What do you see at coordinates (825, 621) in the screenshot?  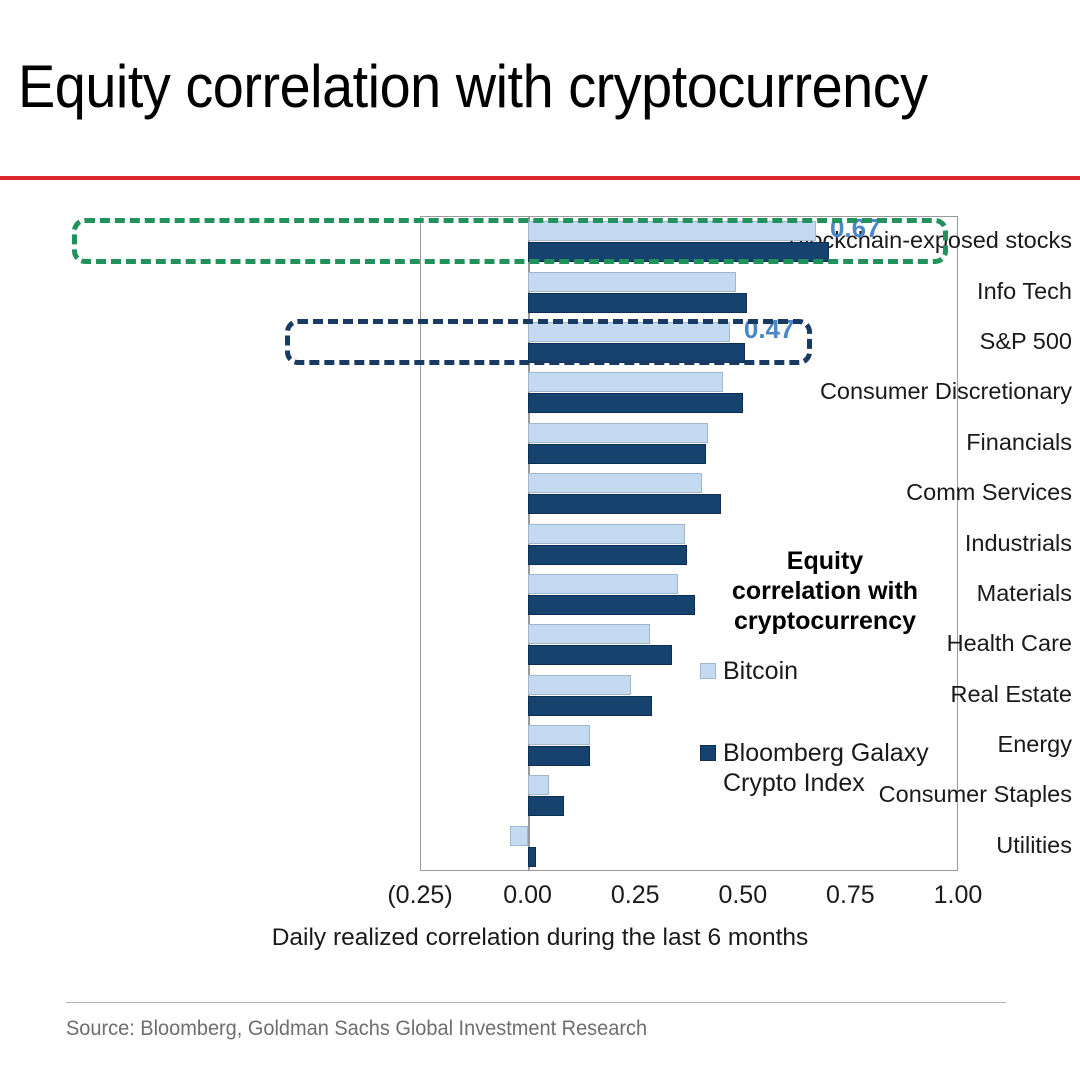 I see `legend-title-line-3: cryptocurrency` at bounding box center [825, 621].